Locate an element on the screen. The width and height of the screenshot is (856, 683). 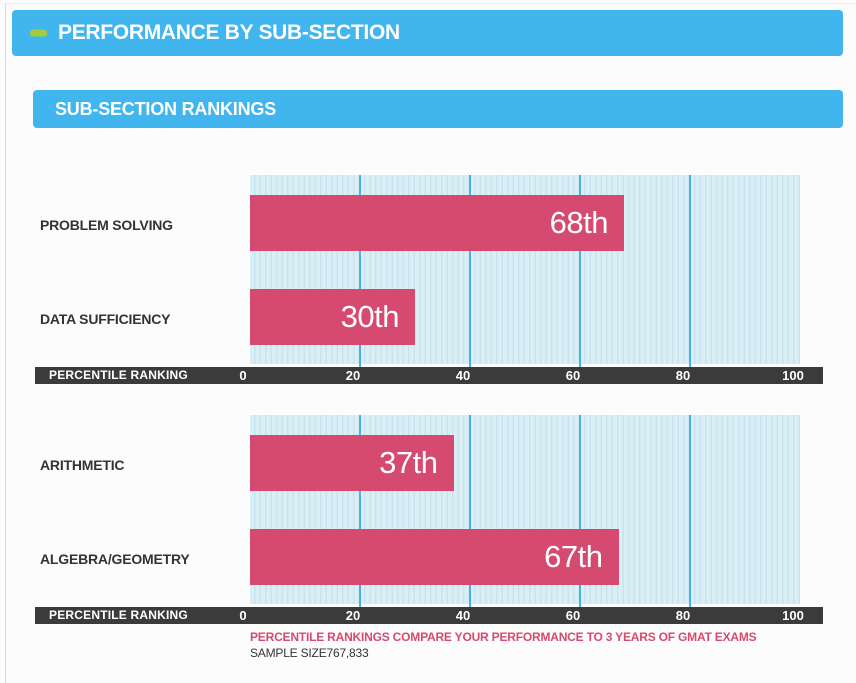
dash-icon is located at coordinates (38, 33).